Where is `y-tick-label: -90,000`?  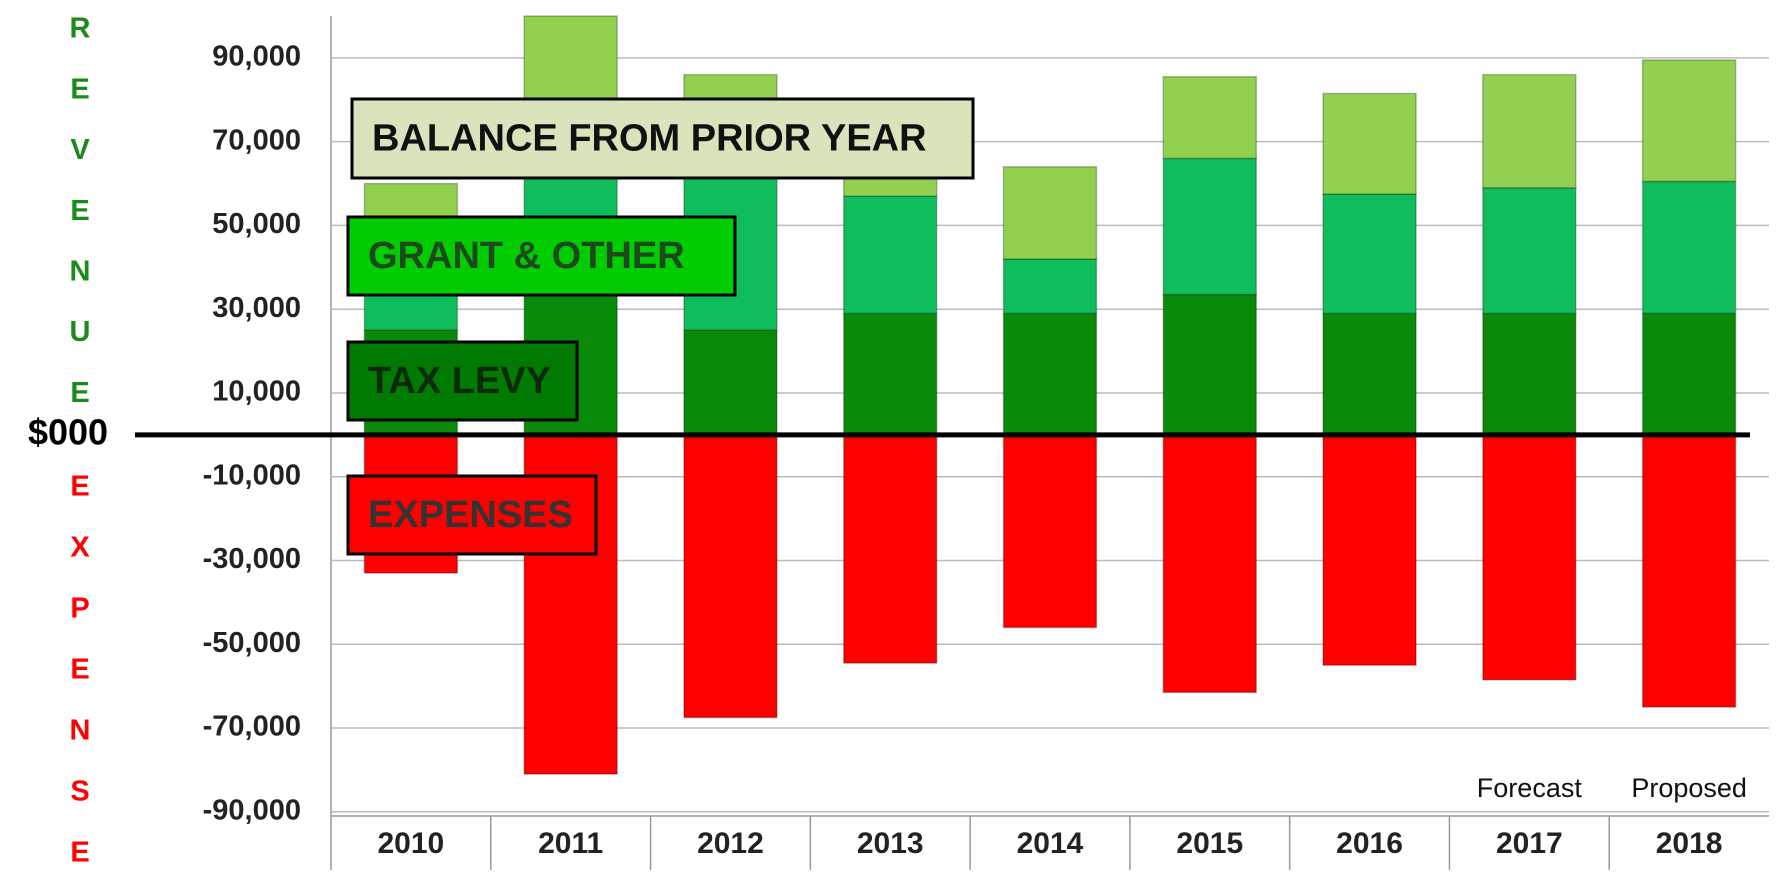
y-tick-label: -90,000 is located at coordinates (252, 810).